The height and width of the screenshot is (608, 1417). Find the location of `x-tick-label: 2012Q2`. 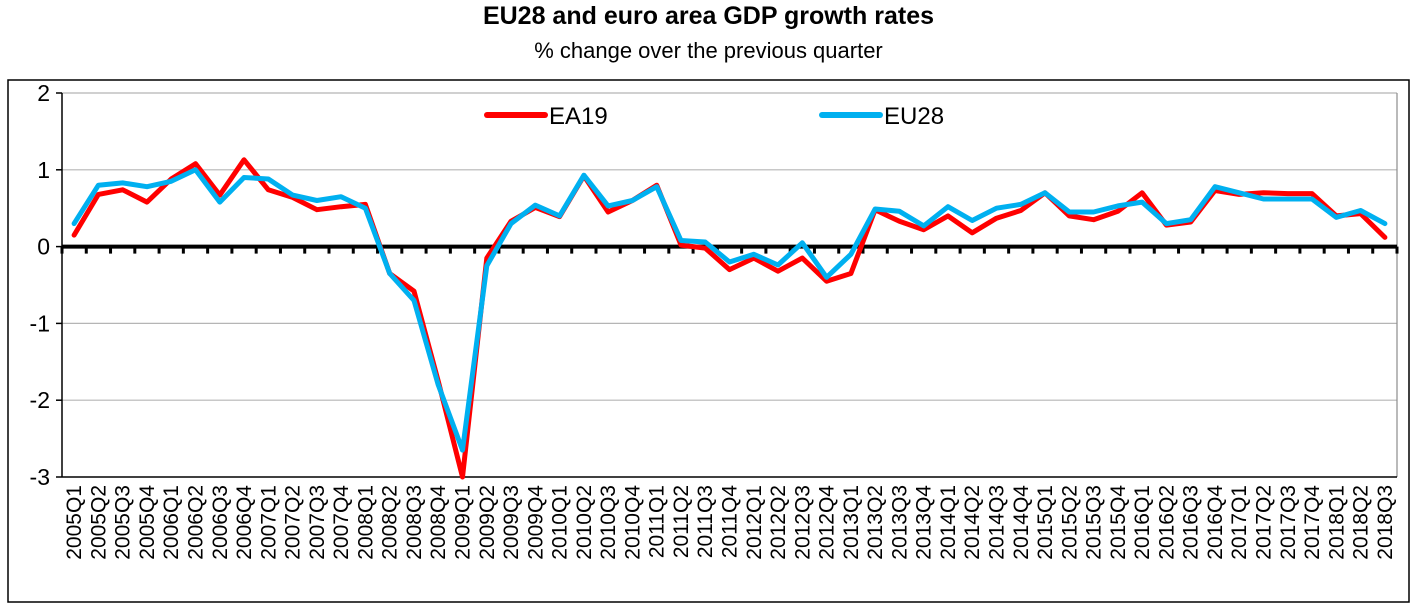

x-tick-label: 2012Q2 is located at coordinates (778, 522).